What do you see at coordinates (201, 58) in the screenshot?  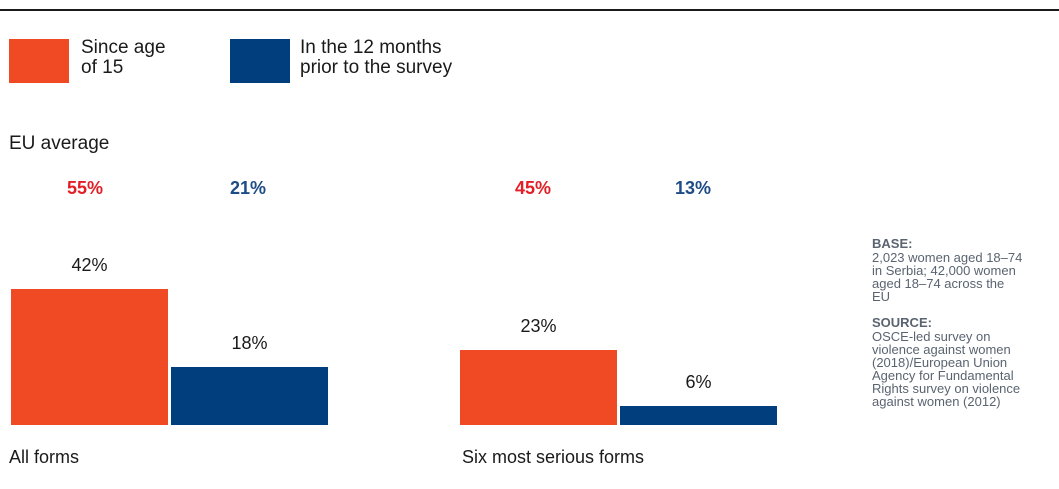 I see `legend-label-since15: Since age of 15` at bounding box center [201, 58].